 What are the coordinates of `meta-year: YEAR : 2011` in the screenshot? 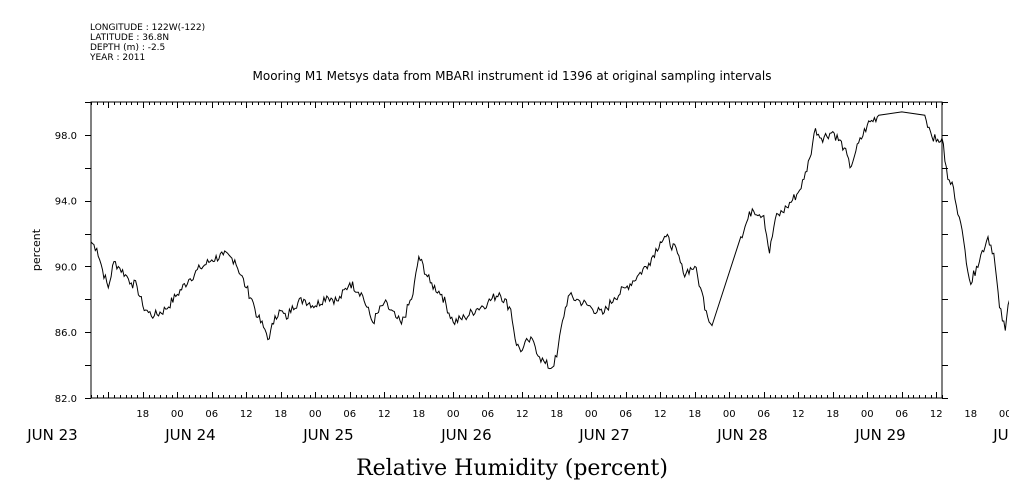 It's located at (117, 58).